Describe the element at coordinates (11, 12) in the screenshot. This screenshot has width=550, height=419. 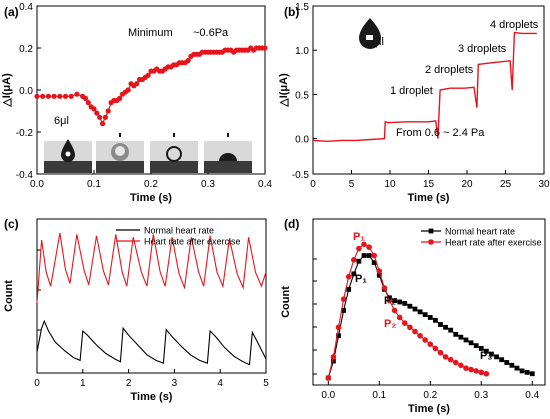
I see `panel-label: (a)` at that location.